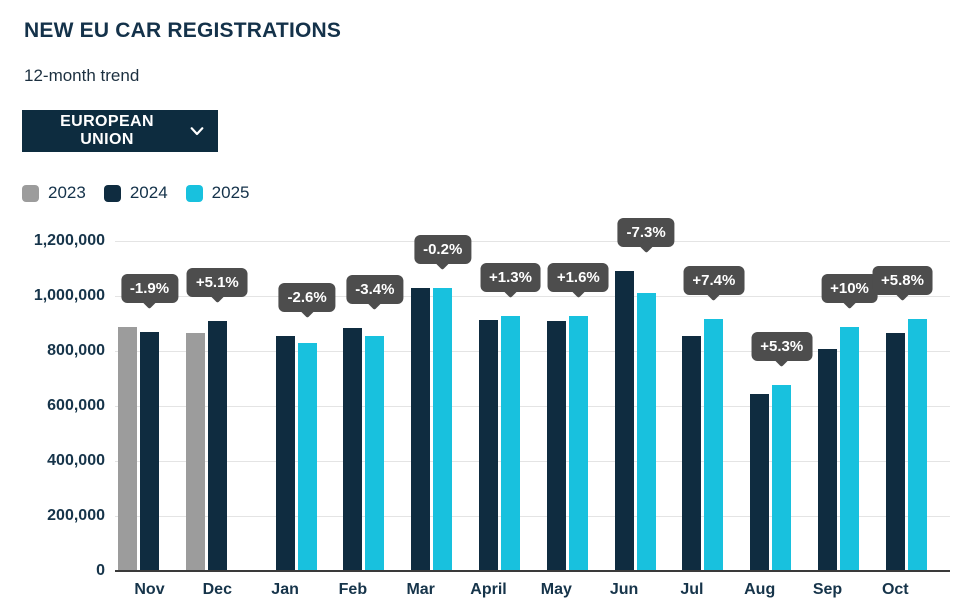 The height and width of the screenshot is (609, 960). Describe the element at coordinates (230, 192) in the screenshot. I see `legend-label: 2025` at that location.